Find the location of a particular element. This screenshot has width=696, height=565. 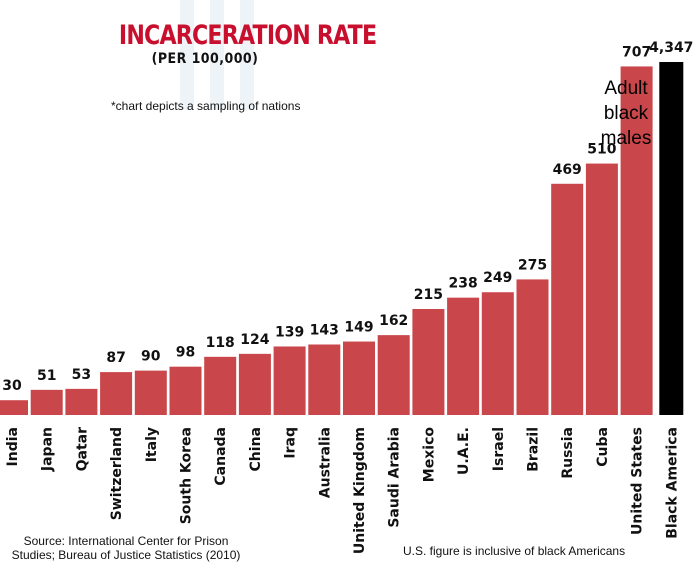

value-label: 30 is located at coordinates (12, 386).